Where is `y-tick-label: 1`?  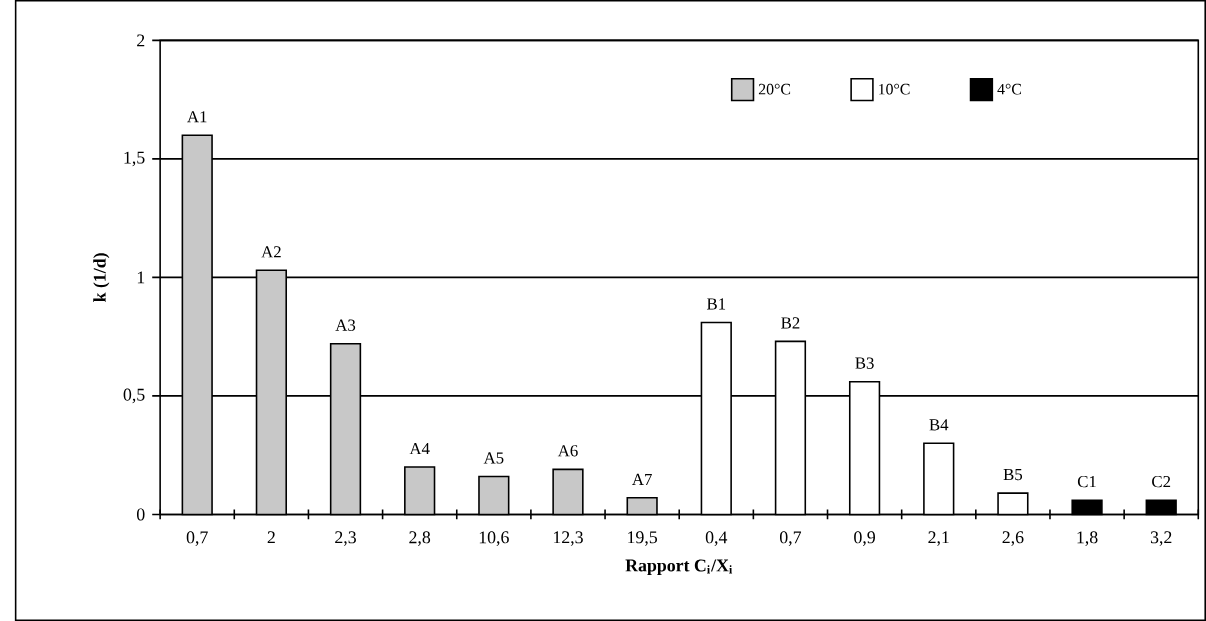 y-tick-label: 1 is located at coordinates (141, 277).